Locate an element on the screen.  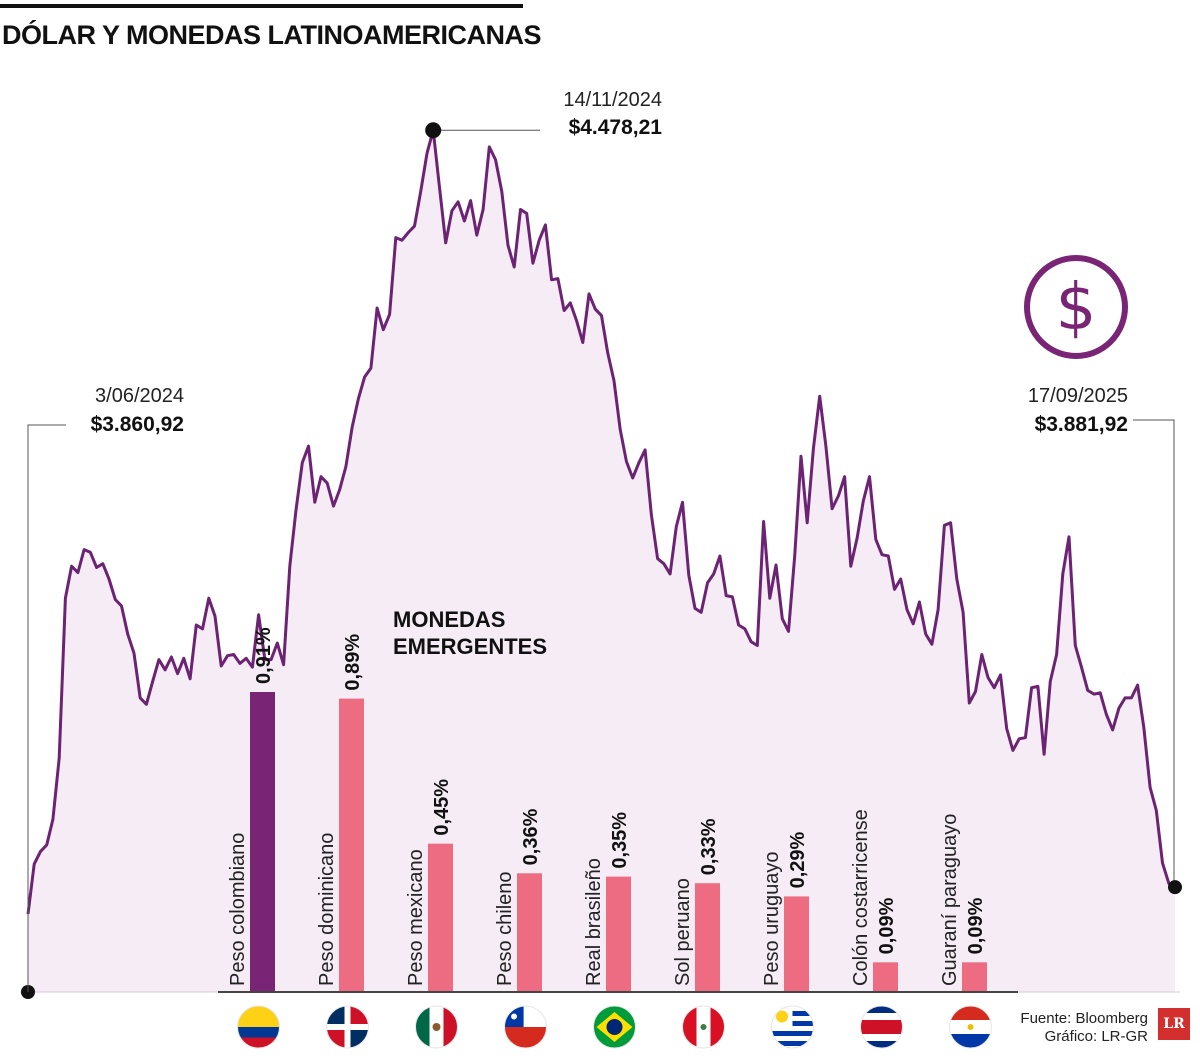
bar-axis is located at coordinates (618, 992).